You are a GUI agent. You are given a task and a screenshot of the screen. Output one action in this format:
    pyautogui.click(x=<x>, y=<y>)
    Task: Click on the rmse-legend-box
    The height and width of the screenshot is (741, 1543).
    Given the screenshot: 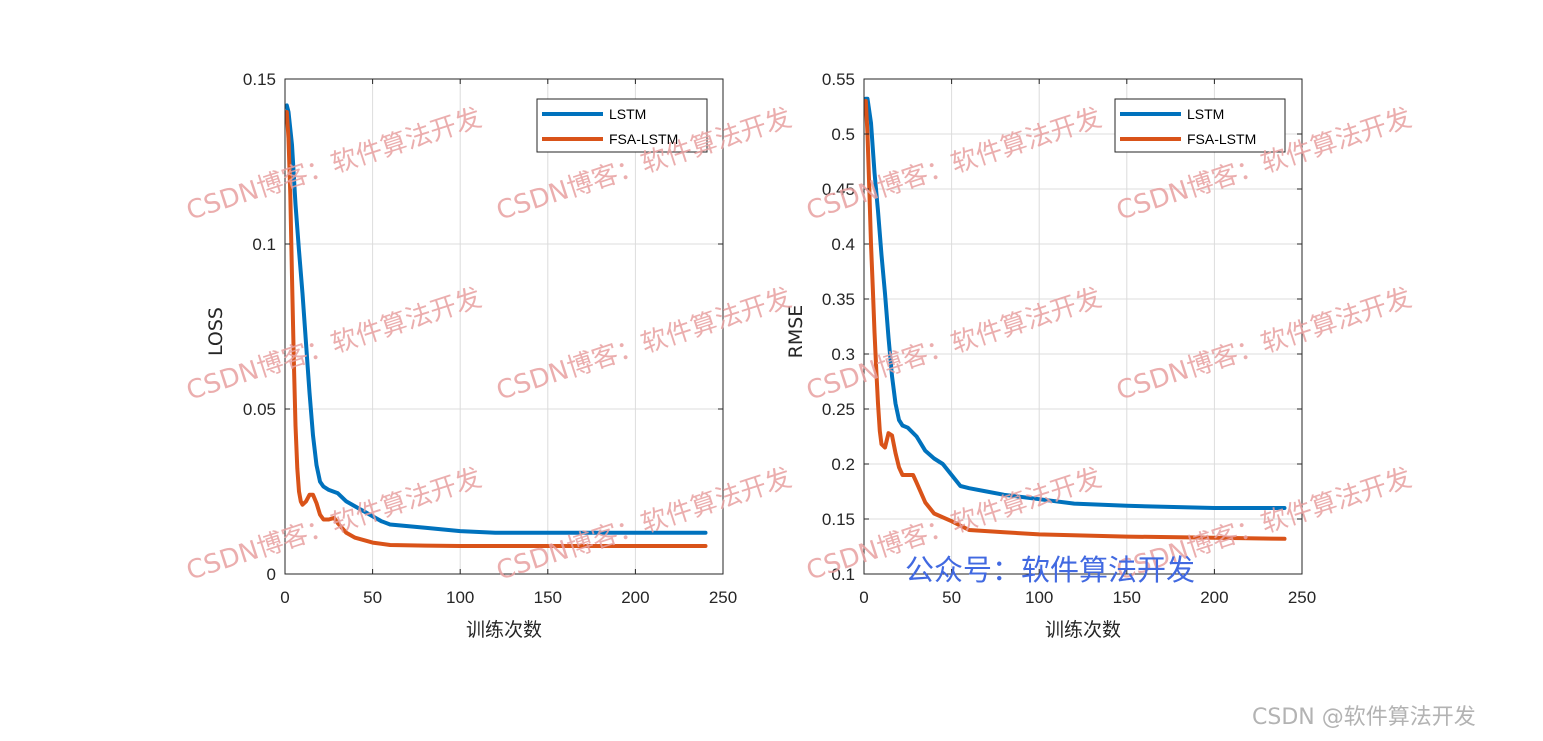 What is the action you would take?
    pyautogui.click(x=1200, y=125)
    